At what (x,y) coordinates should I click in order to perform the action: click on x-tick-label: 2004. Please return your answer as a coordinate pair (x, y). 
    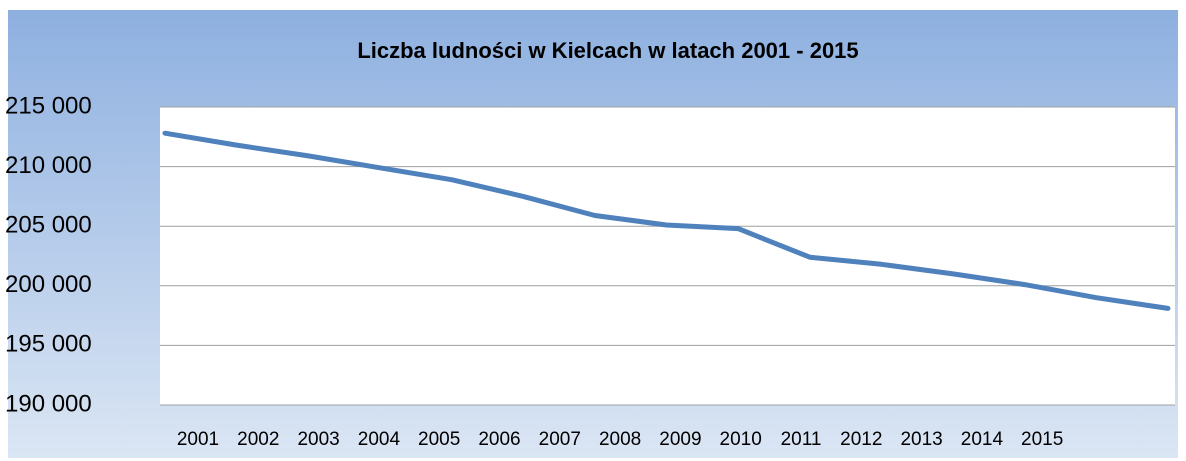
    Looking at the image, I should click on (379, 439).